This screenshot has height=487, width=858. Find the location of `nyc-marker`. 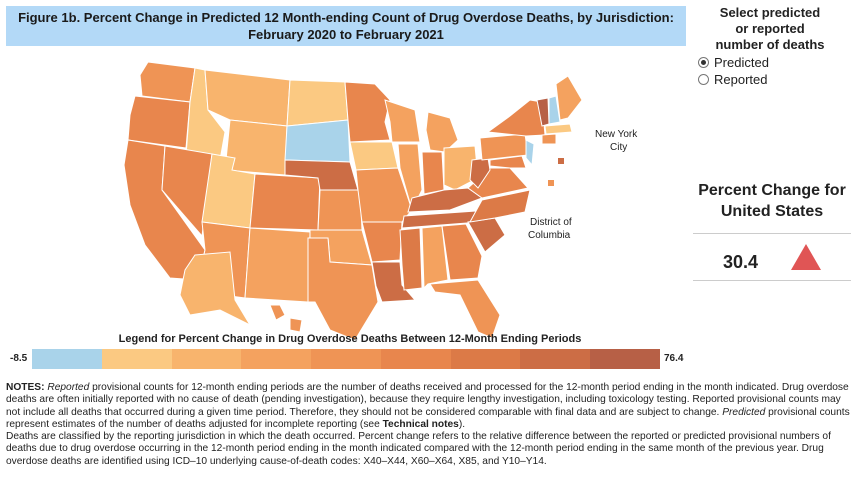

nyc-marker is located at coordinates (561, 161).